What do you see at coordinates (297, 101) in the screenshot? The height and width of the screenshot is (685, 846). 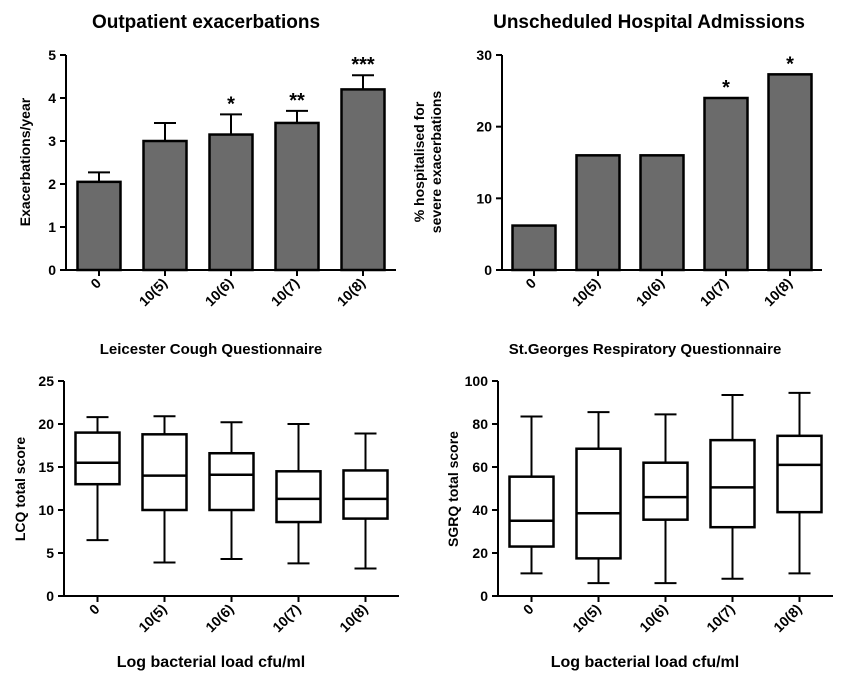 I see `significance-marker: **` at bounding box center [297, 101].